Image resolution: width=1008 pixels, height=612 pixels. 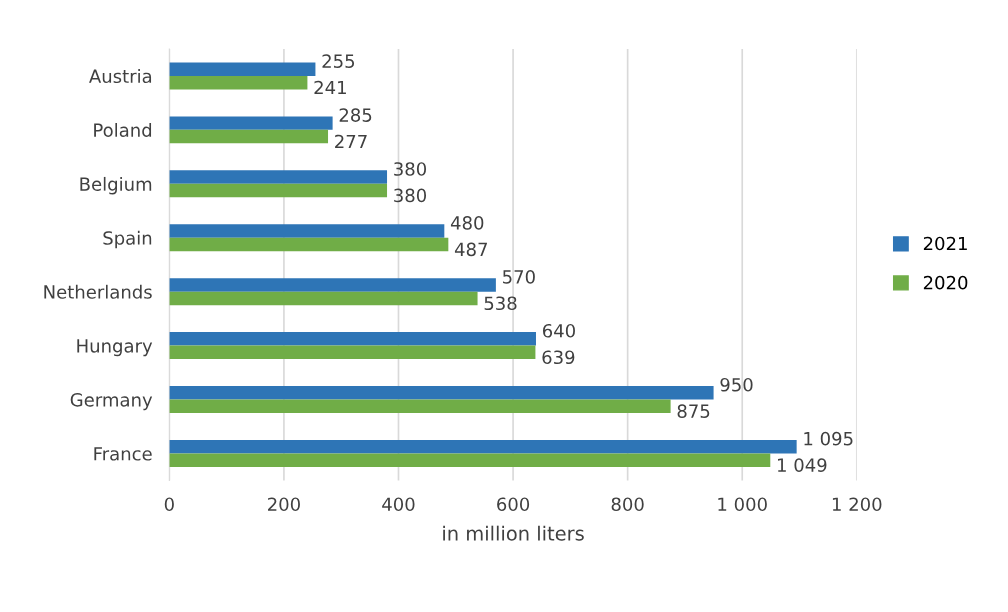 I want to click on x-tick-label: 600, so click(x=513, y=504).